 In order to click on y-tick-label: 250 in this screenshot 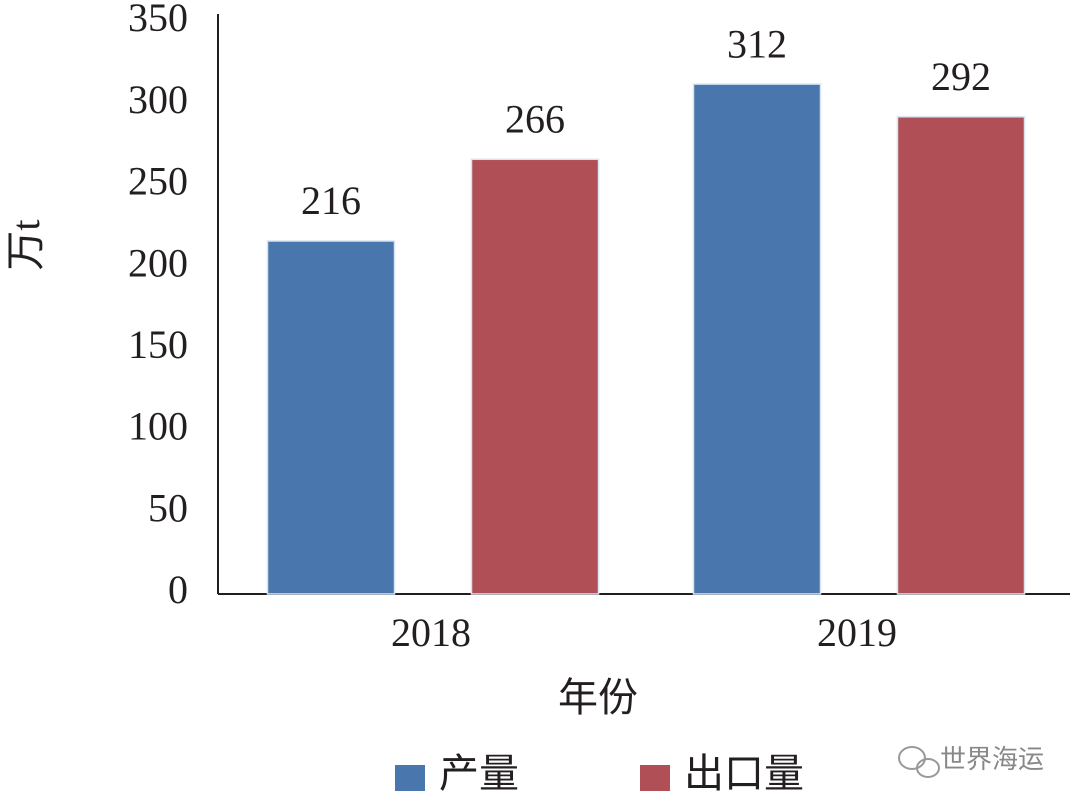, I will do `click(158, 181)`.